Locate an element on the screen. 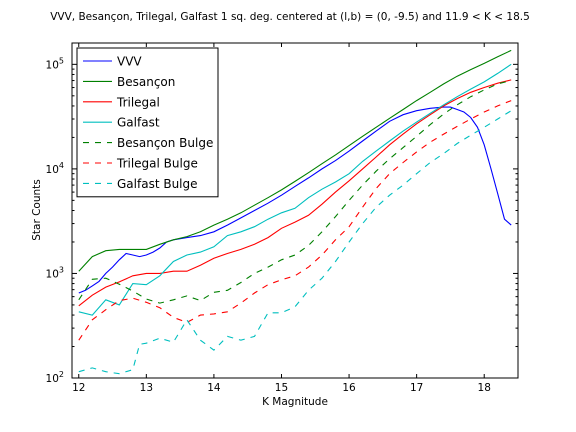 Image resolution: width=576 pixels, height=432 pixels. legend-label: Besançon Bulge is located at coordinates (165, 143).